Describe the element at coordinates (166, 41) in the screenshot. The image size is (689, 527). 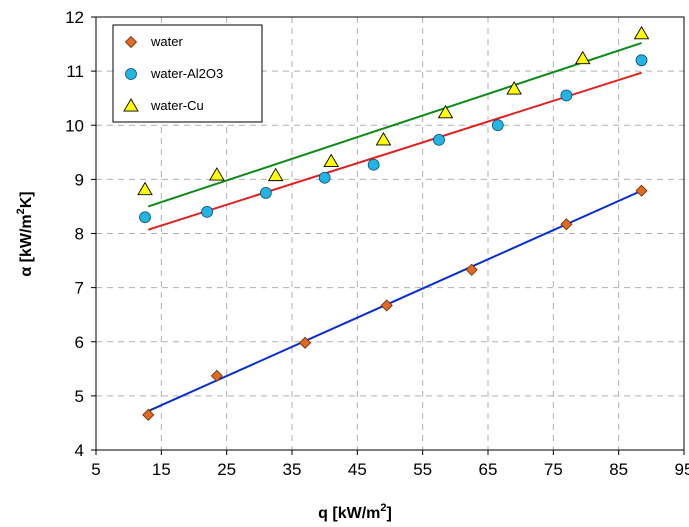
I see `legend-label-water: water` at that location.